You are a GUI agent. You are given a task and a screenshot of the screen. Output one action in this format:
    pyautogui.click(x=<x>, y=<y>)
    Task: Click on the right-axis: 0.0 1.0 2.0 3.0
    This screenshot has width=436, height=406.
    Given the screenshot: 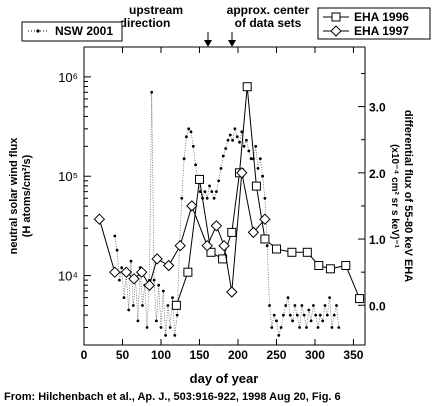 What is the action you would take?
    pyautogui.click(x=372, y=192)
    